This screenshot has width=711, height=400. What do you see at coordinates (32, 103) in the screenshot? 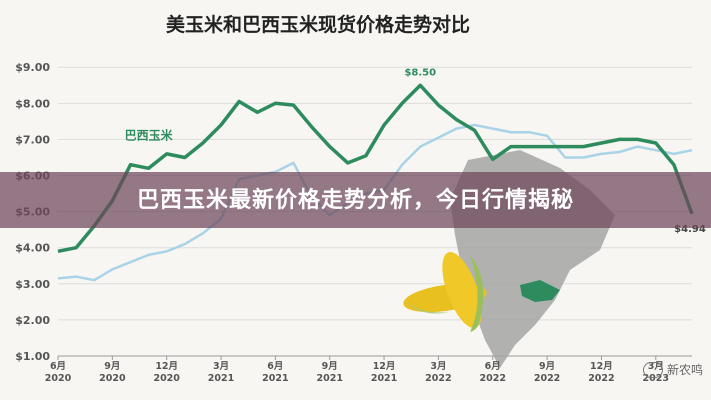
I see `y-tick-label: $8.00` at bounding box center [32, 103].